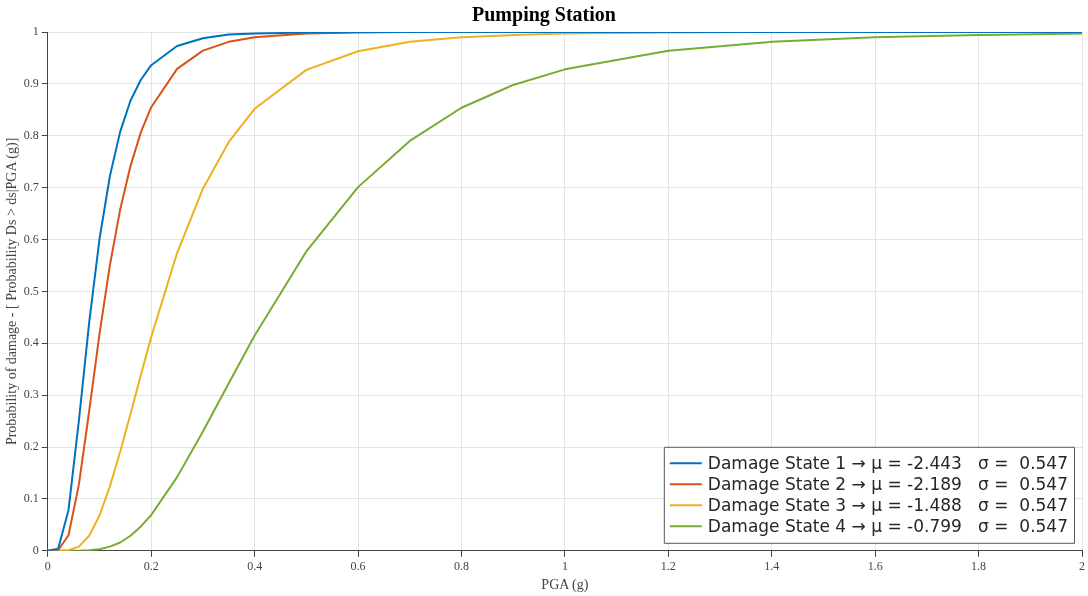 This screenshot has width=1088, height=596. I want to click on x-tick-label: 1.8, so click(979, 566).